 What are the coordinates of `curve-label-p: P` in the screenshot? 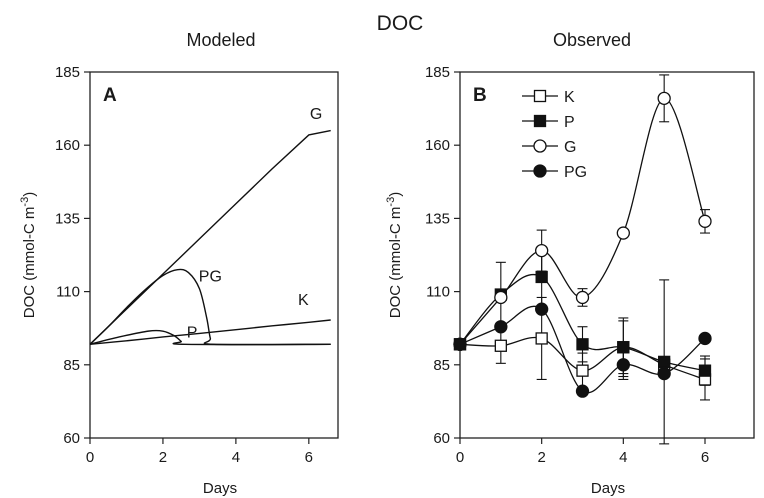 It's located at (192, 333).